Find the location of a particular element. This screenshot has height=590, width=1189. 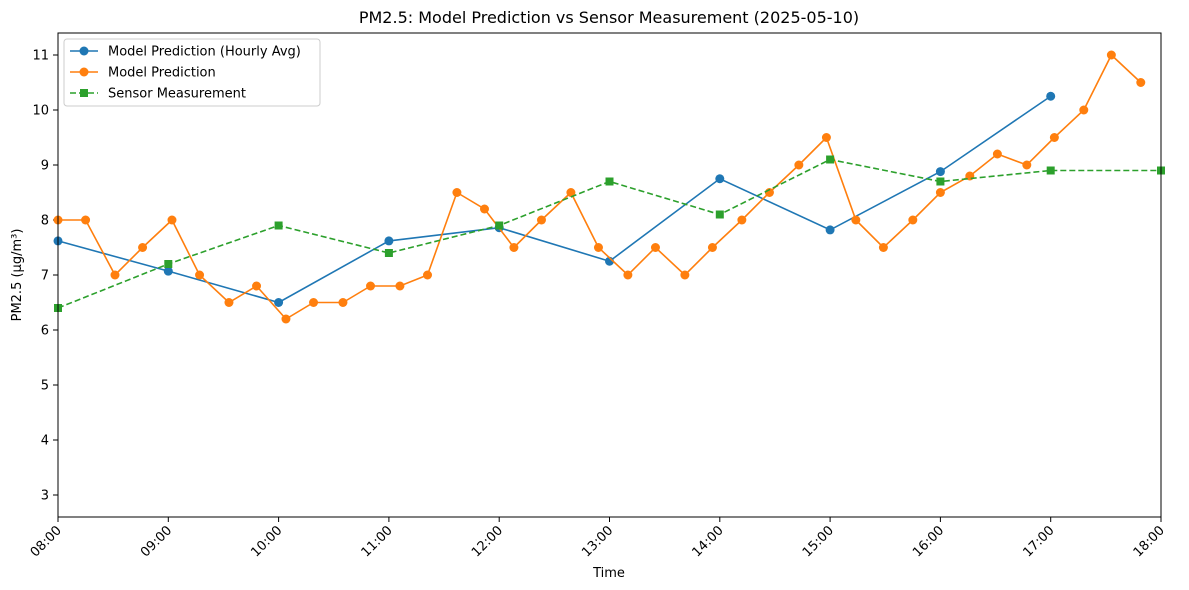

y-tick-label: 7 is located at coordinates (45, 276).